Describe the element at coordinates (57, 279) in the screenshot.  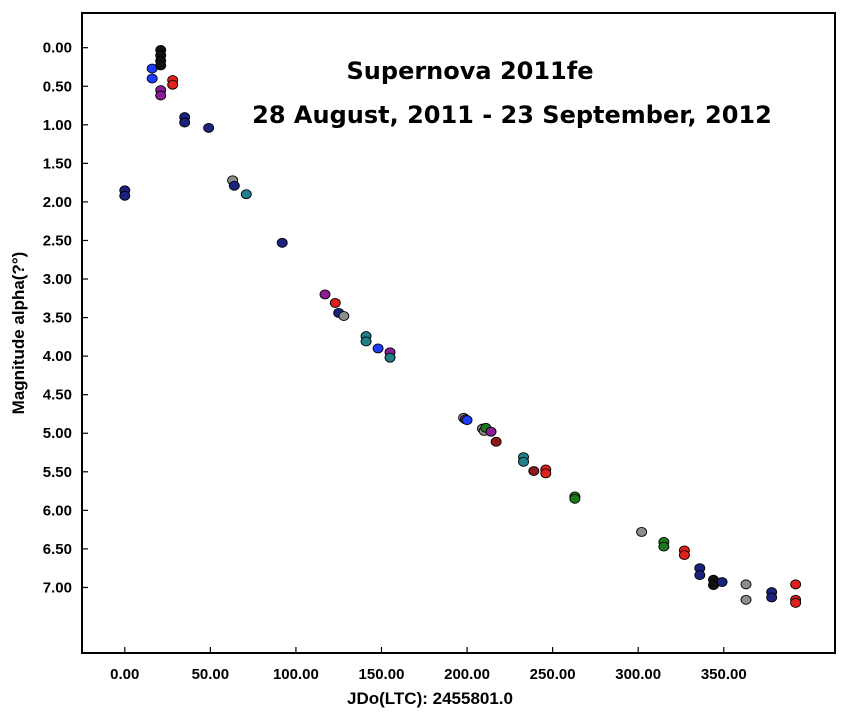
I see `y-tick-label: 3.00` at that location.